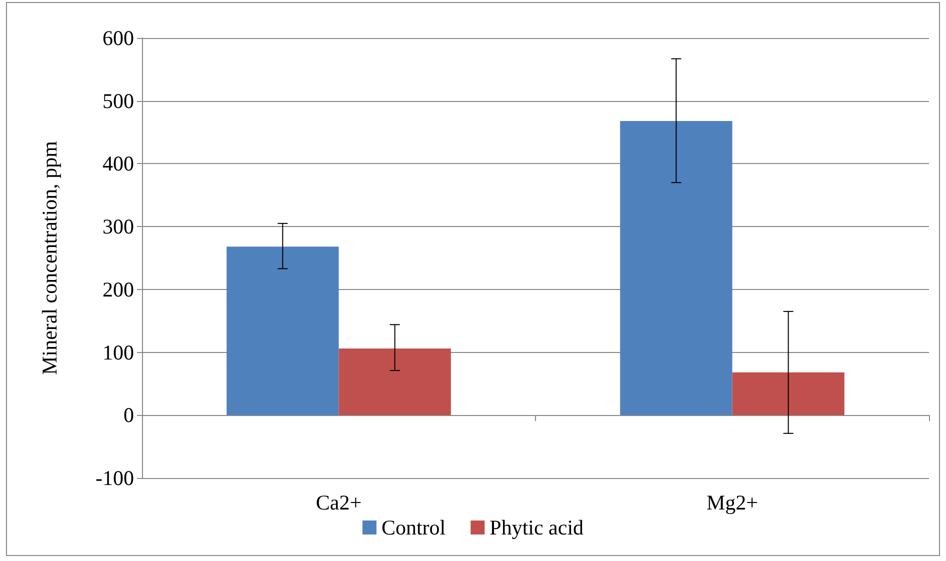 The width and height of the screenshot is (946, 561). What do you see at coordinates (118, 289) in the screenshot?
I see `y-tick-label: 200` at bounding box center [118, 289].